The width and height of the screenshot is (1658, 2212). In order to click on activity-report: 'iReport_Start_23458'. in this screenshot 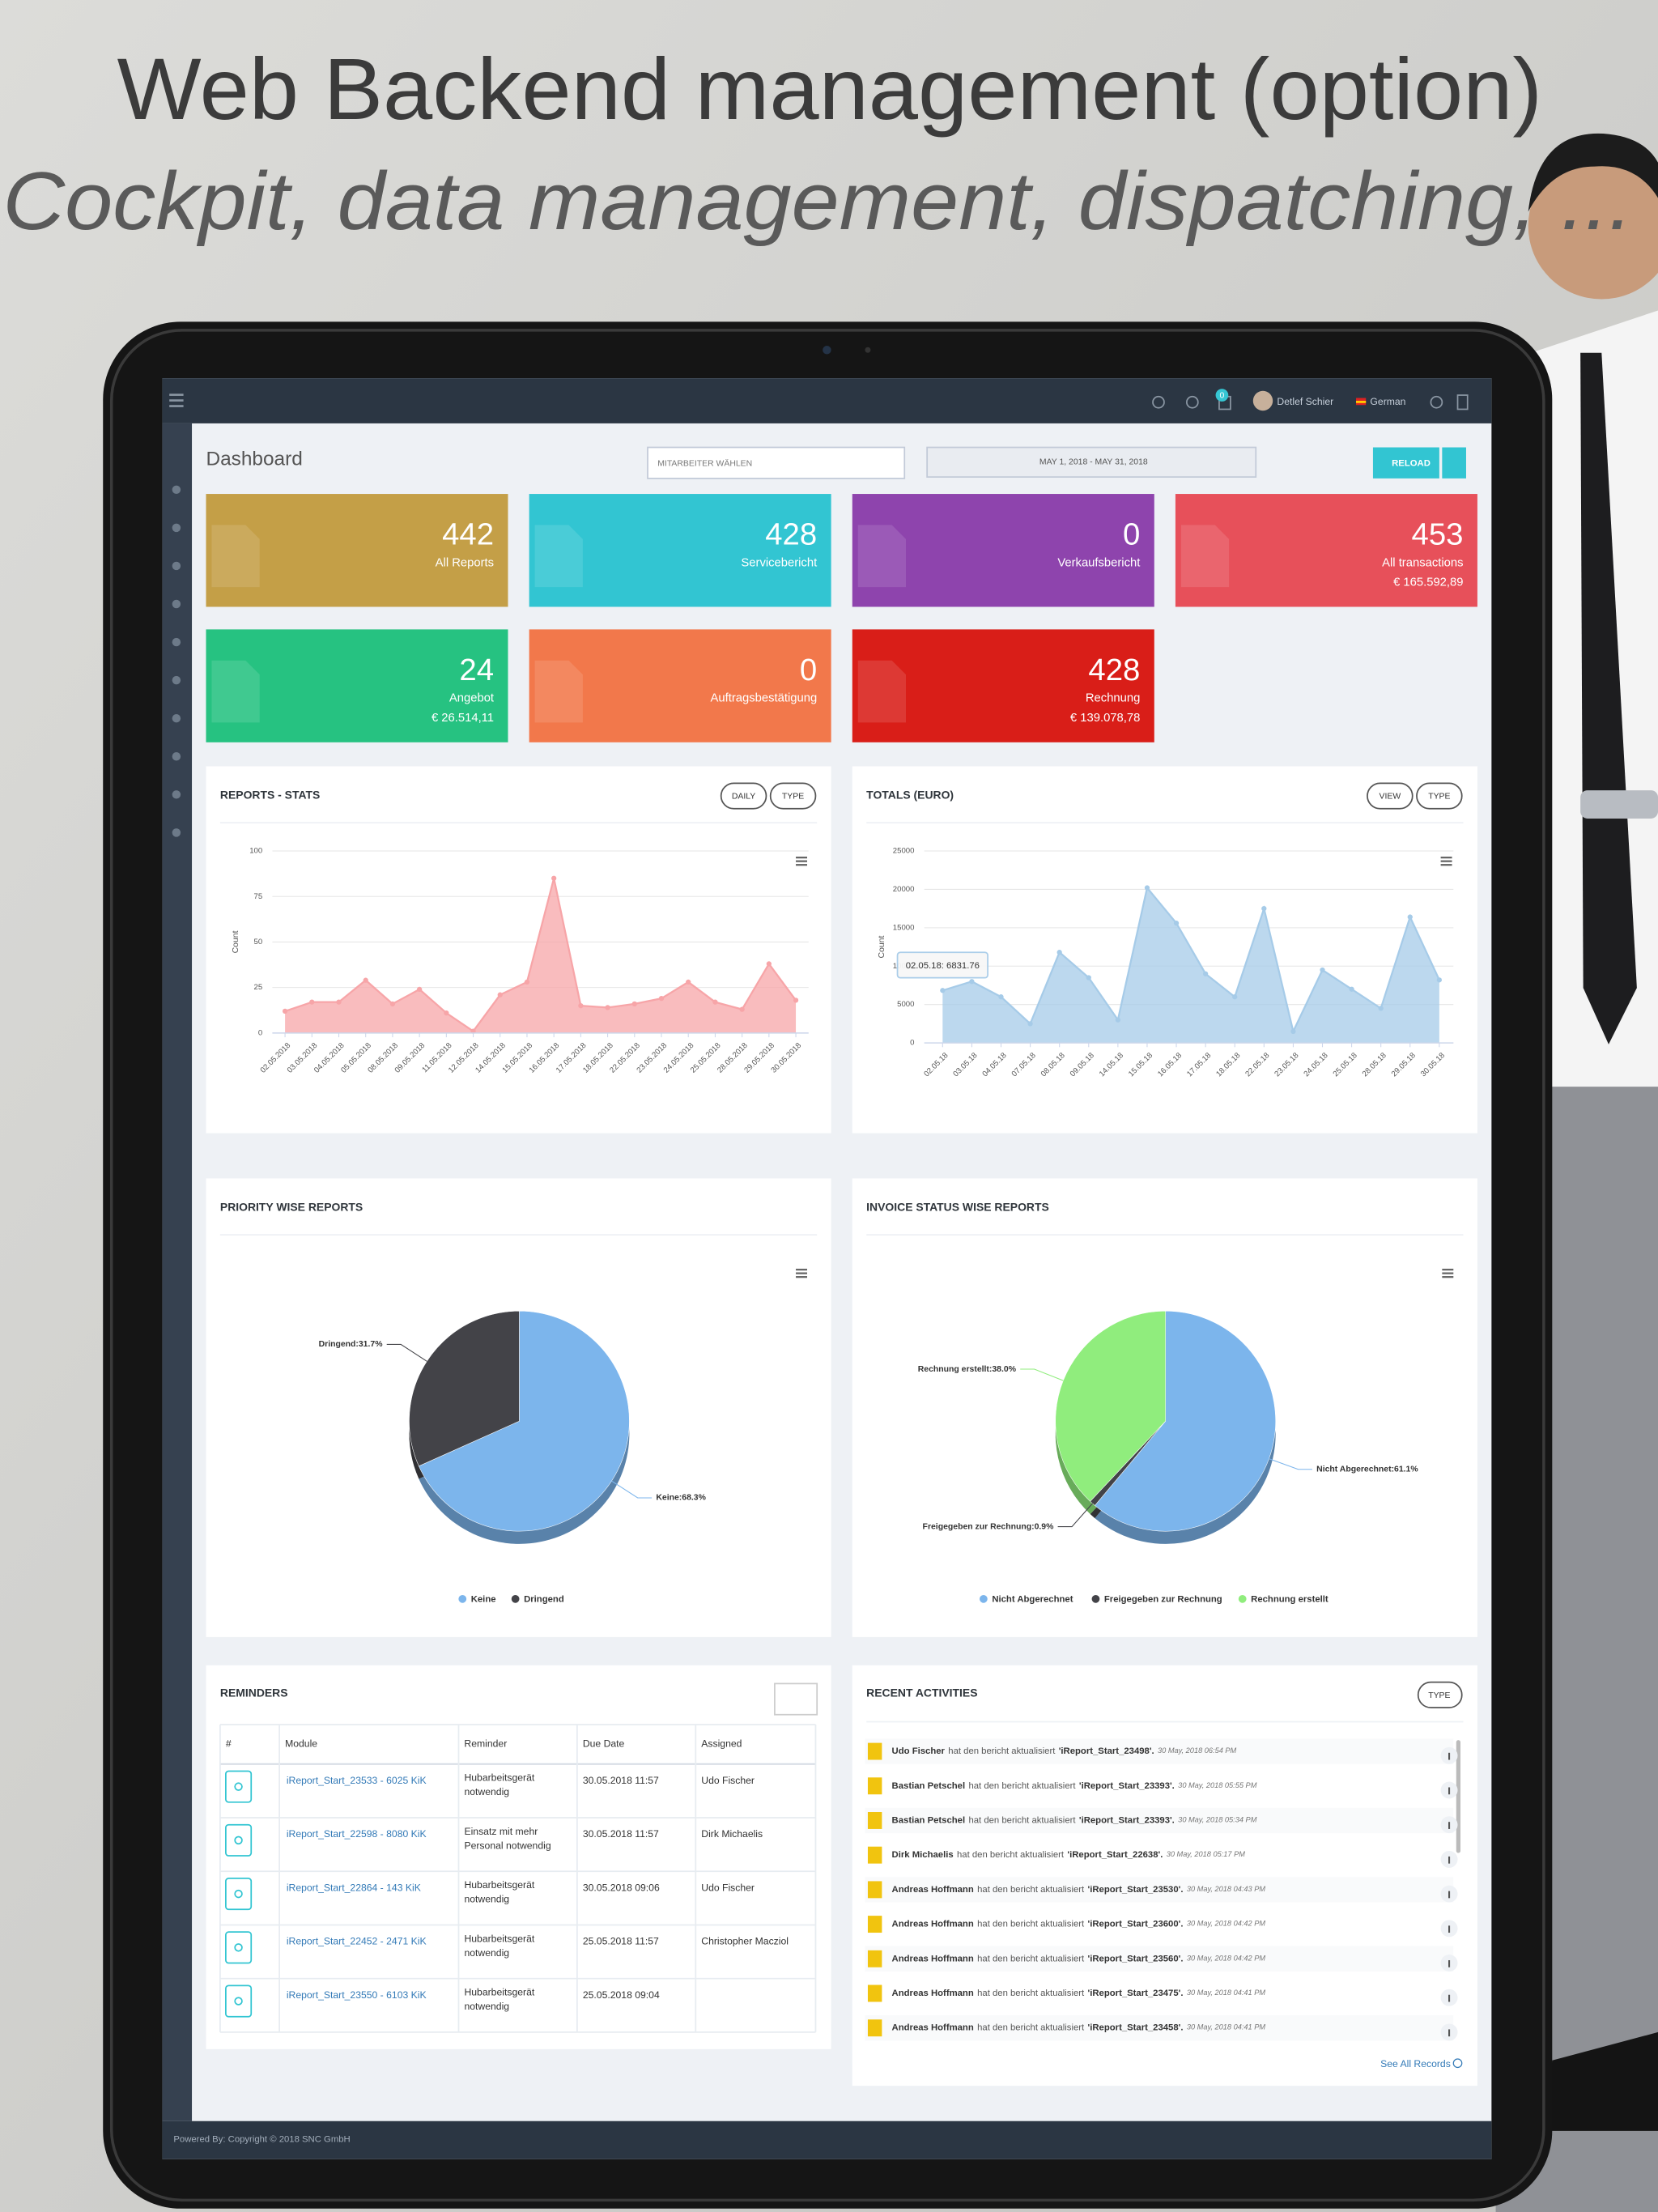, I will do `click(1136, 2028)`.